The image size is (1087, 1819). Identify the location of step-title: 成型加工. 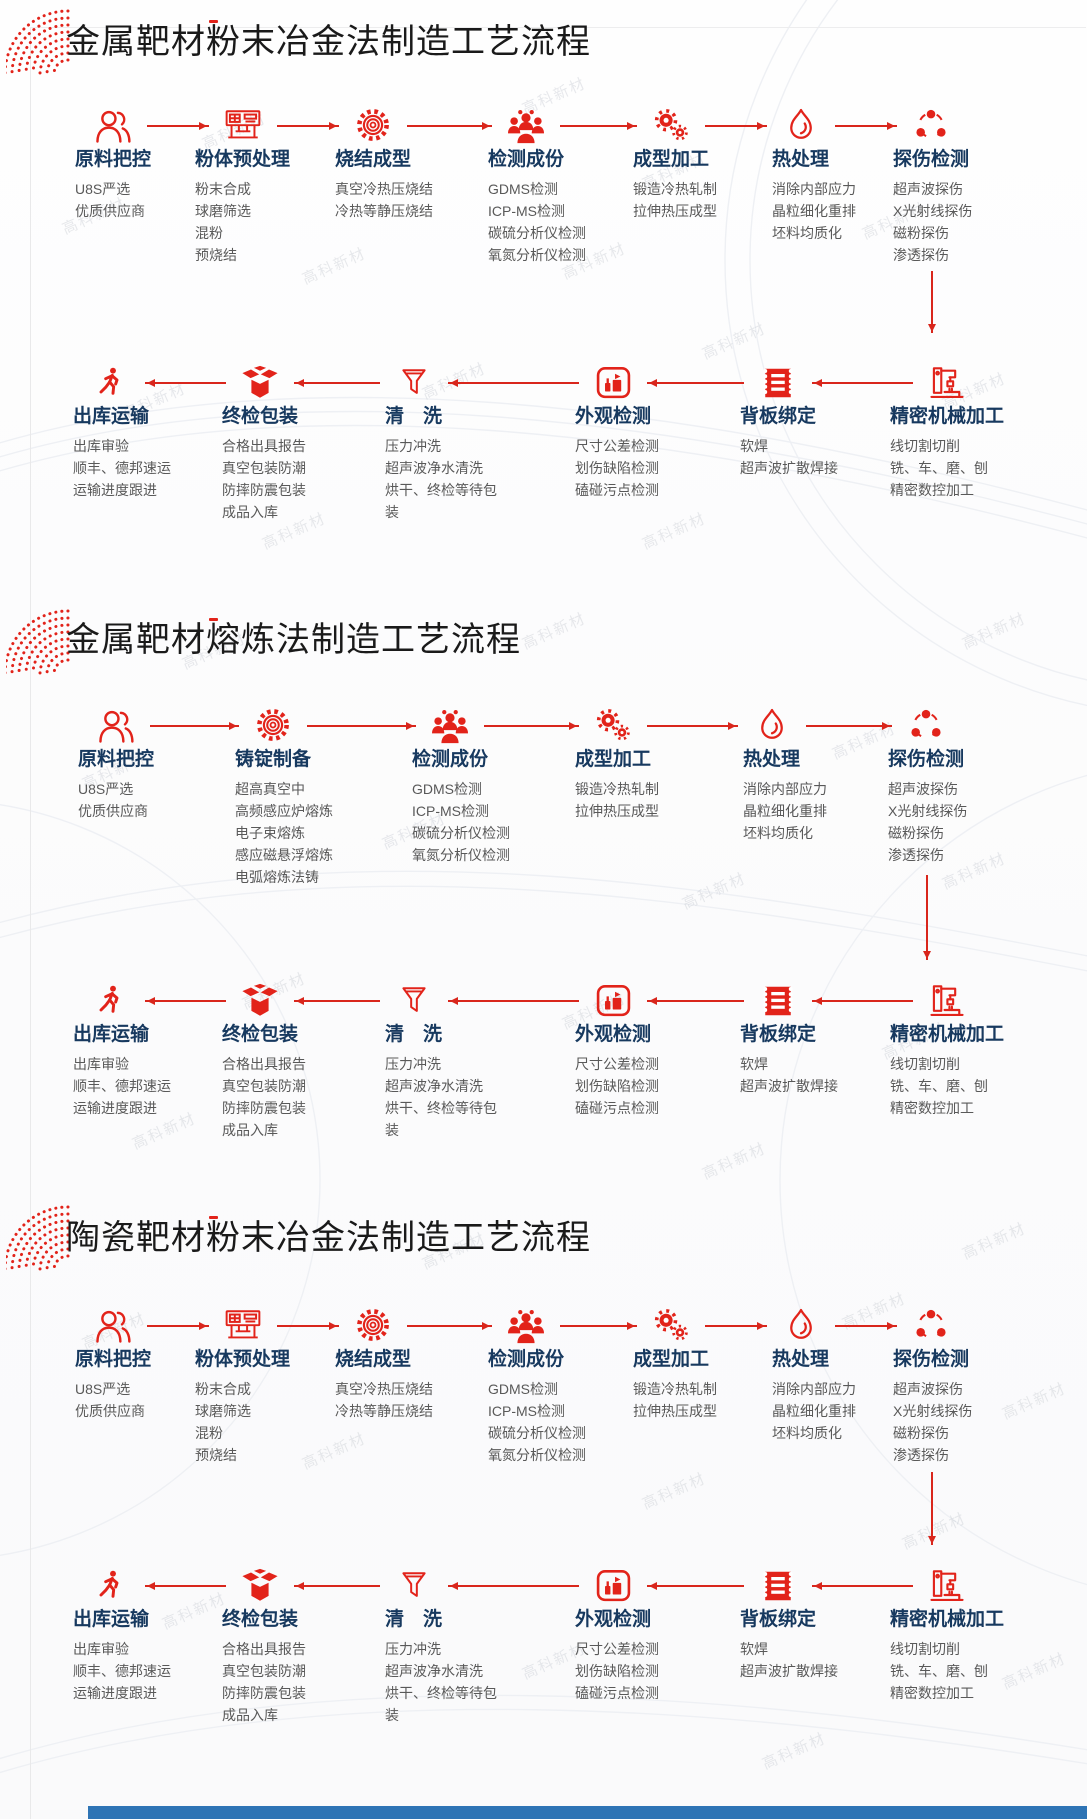
(613, 759).